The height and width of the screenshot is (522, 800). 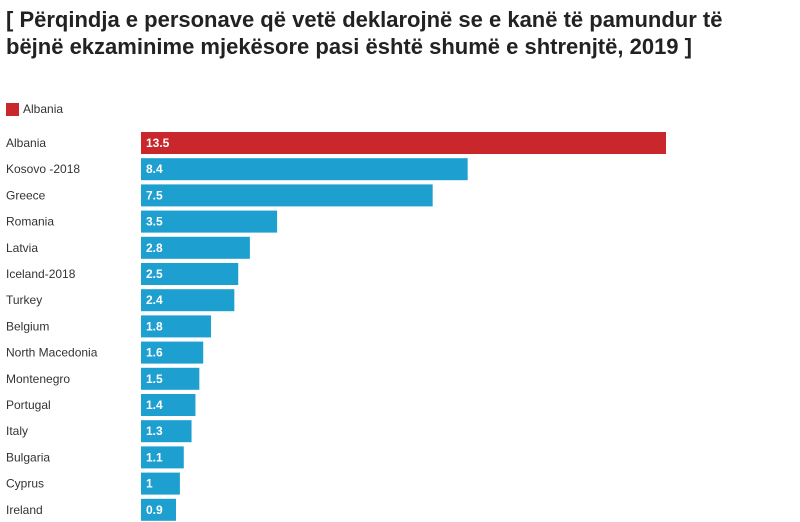 What do you see at coordinates (24, 510) in the screenshot?
I see `category-label-ireland: Ireland` at bounding box center [24, 510].